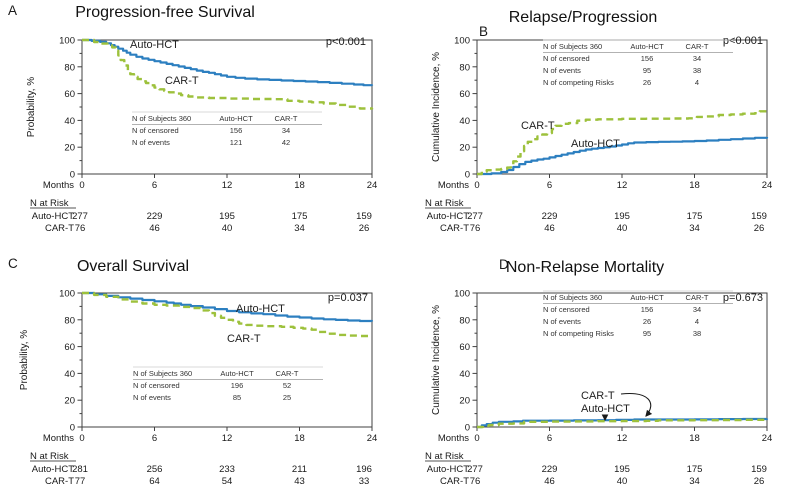  What do you see at coordinates (80, 481) in the screenshot?
I see `n-at-risk-value: 77` at bounding box center [80, 481].